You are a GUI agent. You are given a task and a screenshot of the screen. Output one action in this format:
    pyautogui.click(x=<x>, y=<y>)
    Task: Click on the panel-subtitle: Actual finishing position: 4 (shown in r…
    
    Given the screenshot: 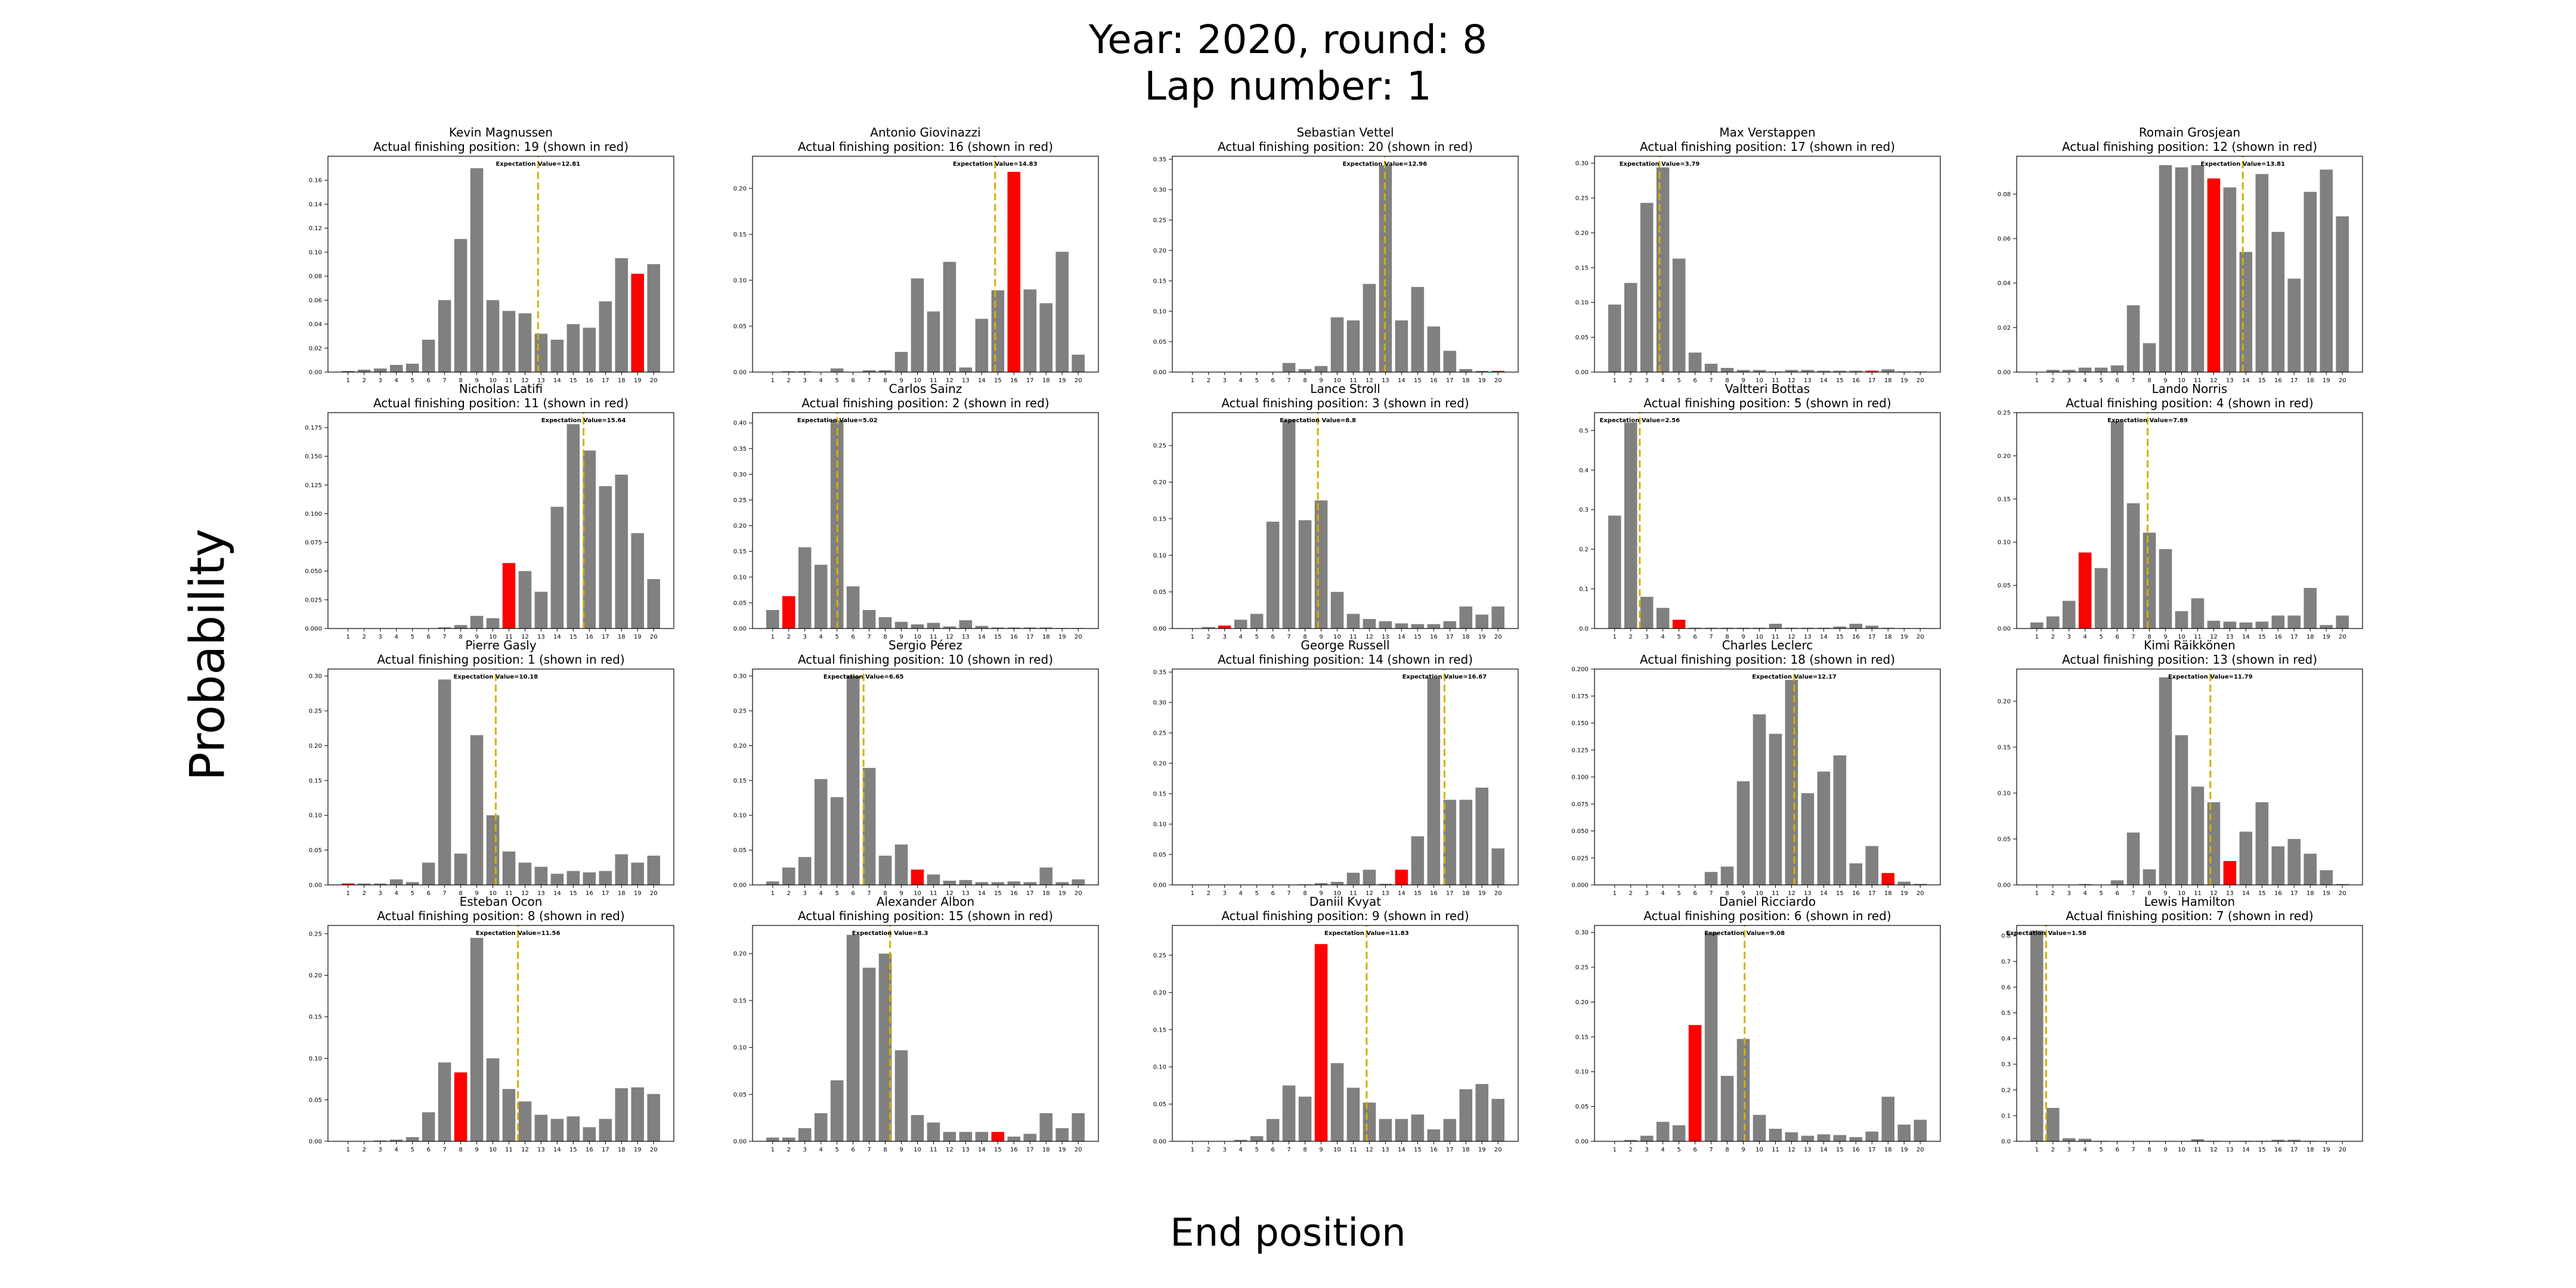 What is the action you would take?
    pyautogui.click(x=2190, y=403)
    